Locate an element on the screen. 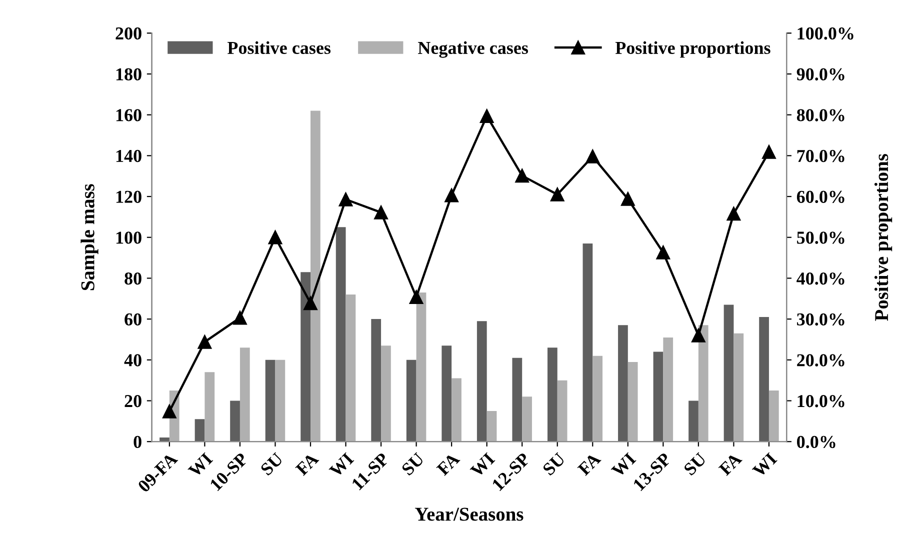 Image resolution: width=920 pixels, height=552 pixels. y2-tick-label: 50.0% is located at coordinates (820, 238).